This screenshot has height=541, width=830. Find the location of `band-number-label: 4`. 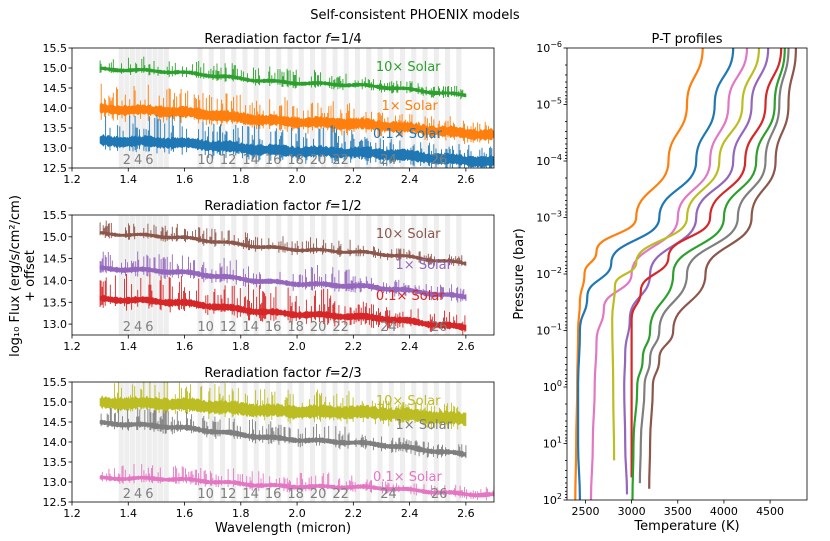

band-number-label: 4 is located at coordinates (138, 160).